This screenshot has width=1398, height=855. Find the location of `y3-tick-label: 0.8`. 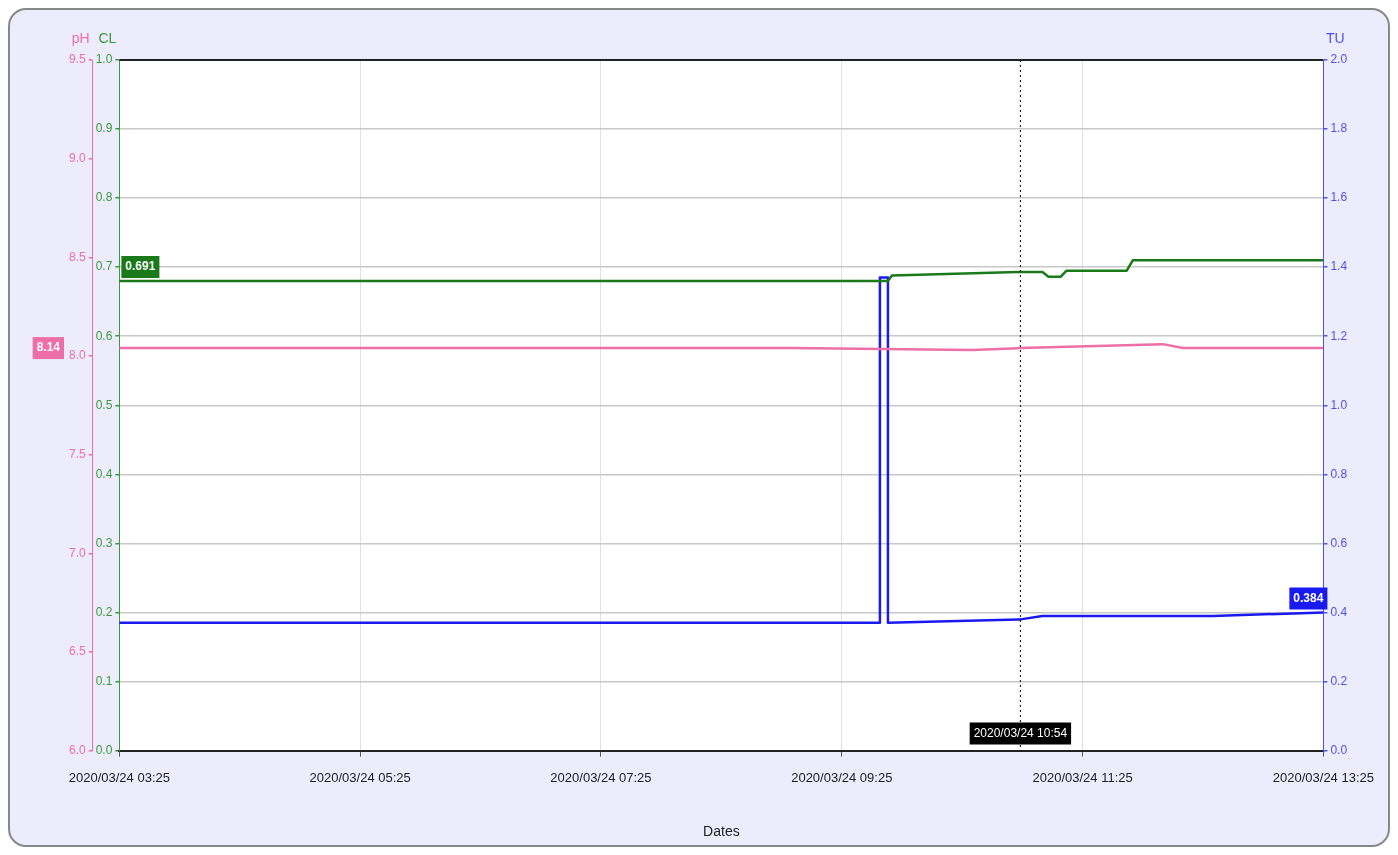

y3-tick-label: 0.8 is located at coordinates (1339, 473).